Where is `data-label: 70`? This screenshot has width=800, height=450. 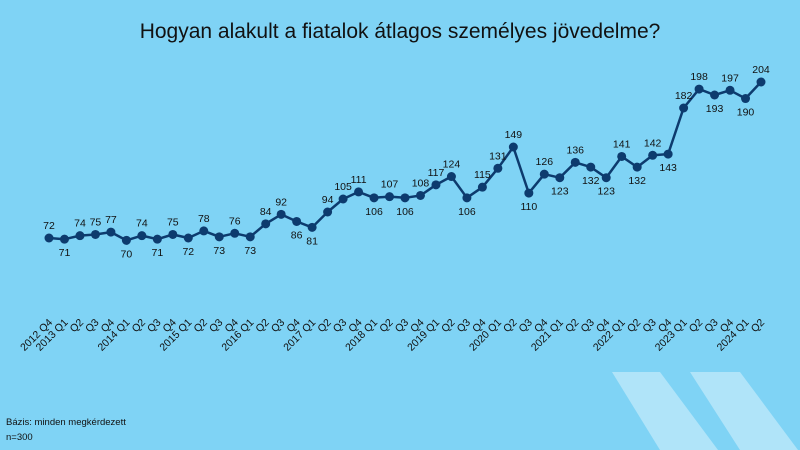 data-label: 70 is located at coordinates (127, 254).